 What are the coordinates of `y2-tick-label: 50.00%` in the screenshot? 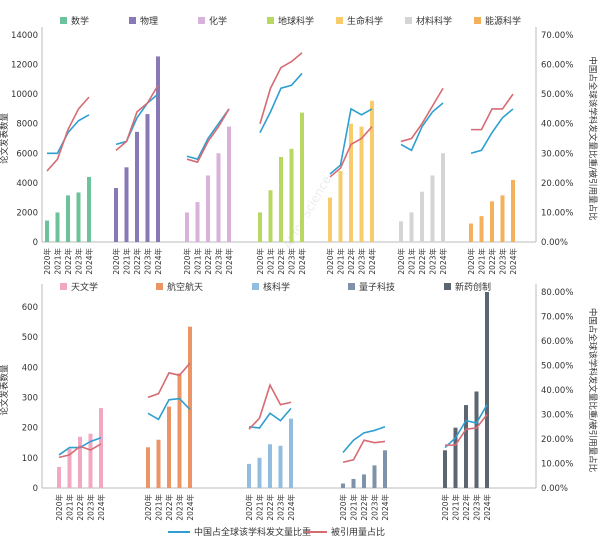 It's located at (557, 367).